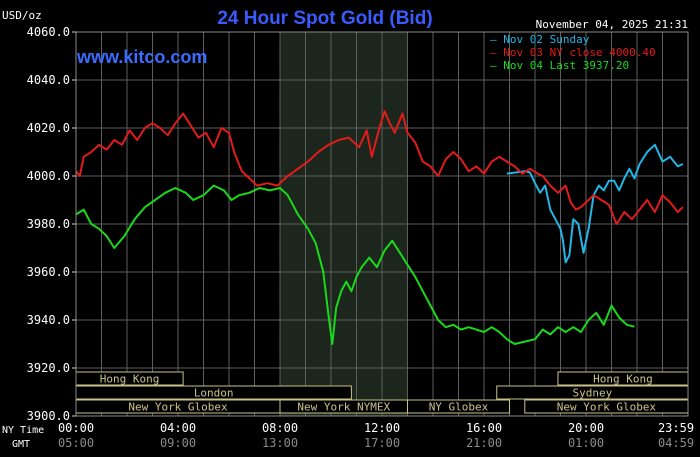 Image resolution: width=700 pixels, height=457 pixels. Describe the element at coordinates (178, 443) in the screenshot. I see `x-tick-gmt: 09:00` at that location.